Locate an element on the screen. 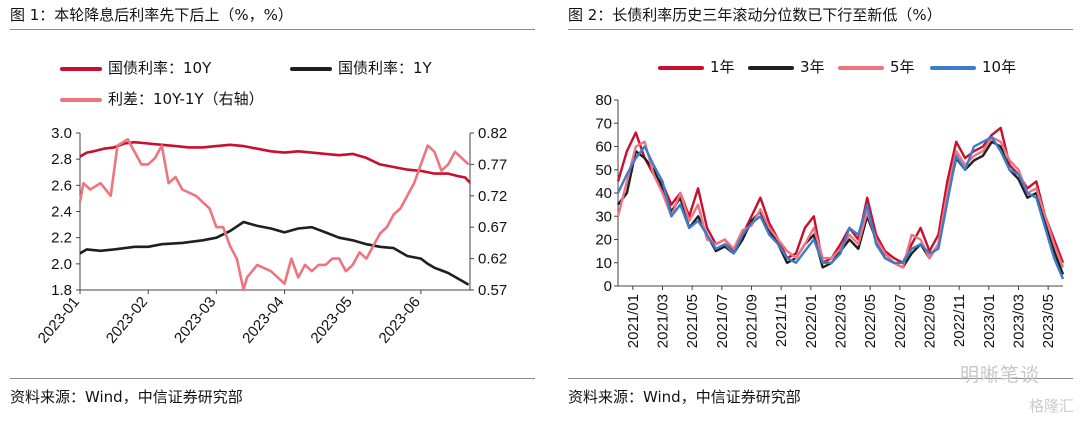 This screenshot has width=1080, height=421. legend-5yr: 5年 is located at coordinates (876, 66).